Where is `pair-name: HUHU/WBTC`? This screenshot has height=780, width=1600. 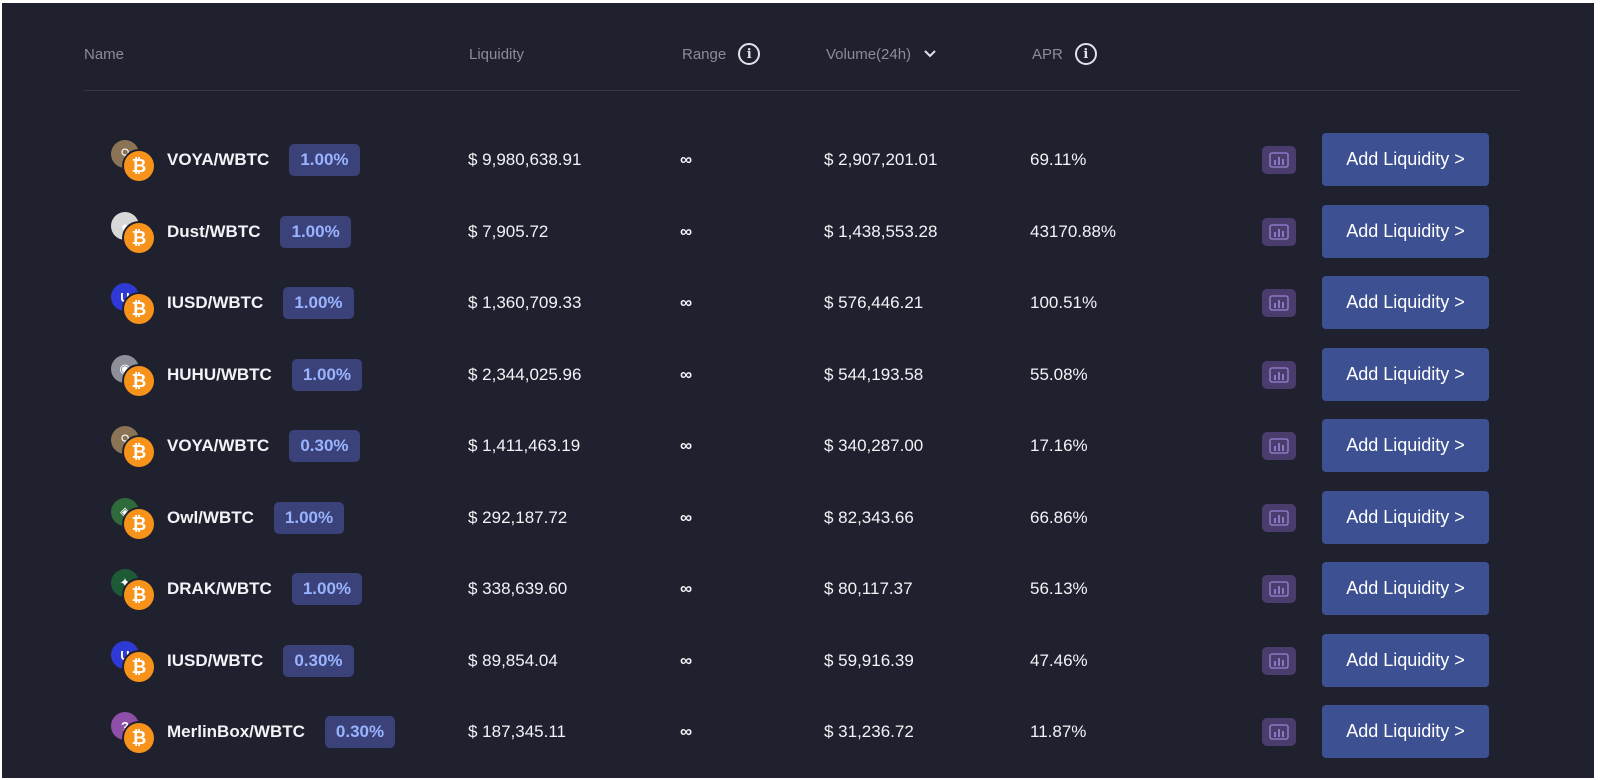 pair-name: HUHU/WBTC is located at coordinates (219, 374).